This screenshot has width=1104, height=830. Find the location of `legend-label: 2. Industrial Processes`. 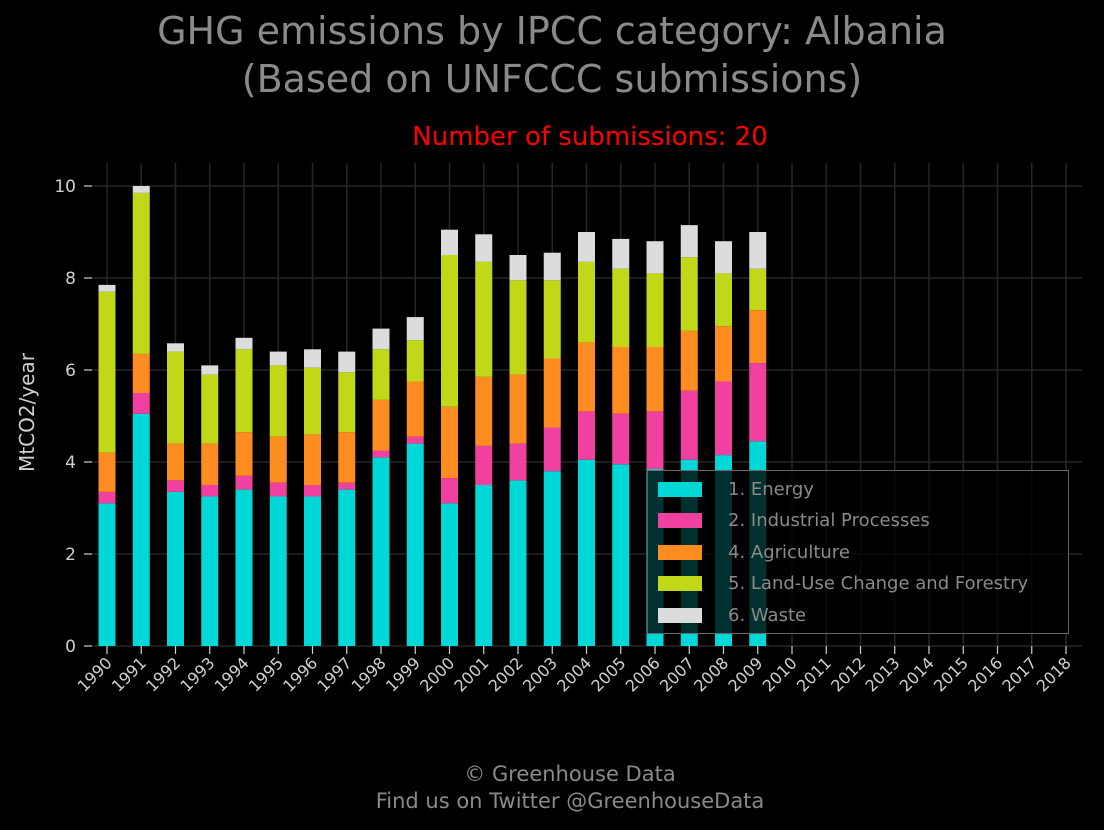

legend-label: 2. Industrial Processes is located at coordinates (829, 520).